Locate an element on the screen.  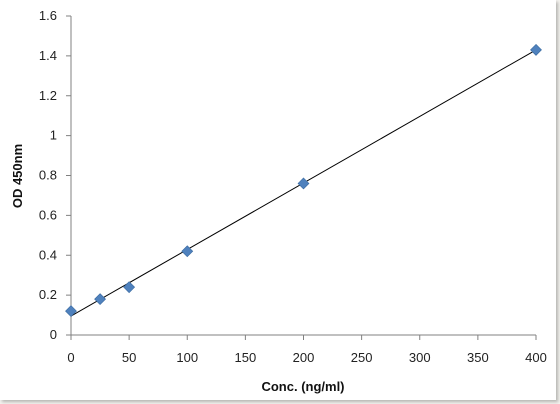
y-tick-label: 1.6 is located at coordinates (48, 15).